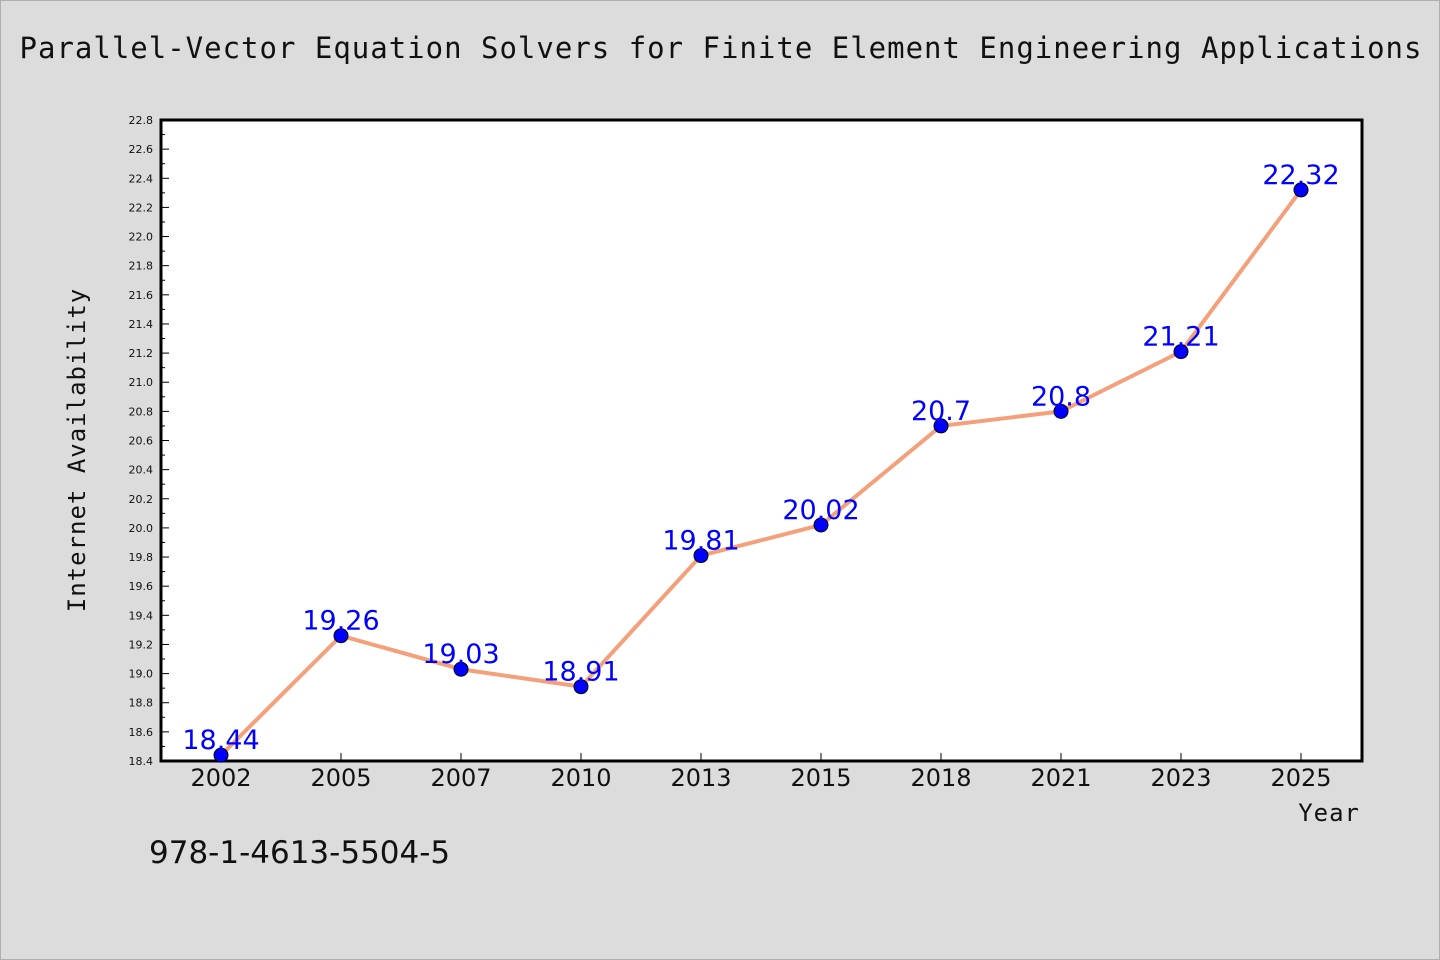 Image resolution: width=1440 pixels, height=960 pixels. What do you see at coordinates (141, 470) in the screenshot?
I see `y-tick-label: 20.4` at bounding box center [141, 470].